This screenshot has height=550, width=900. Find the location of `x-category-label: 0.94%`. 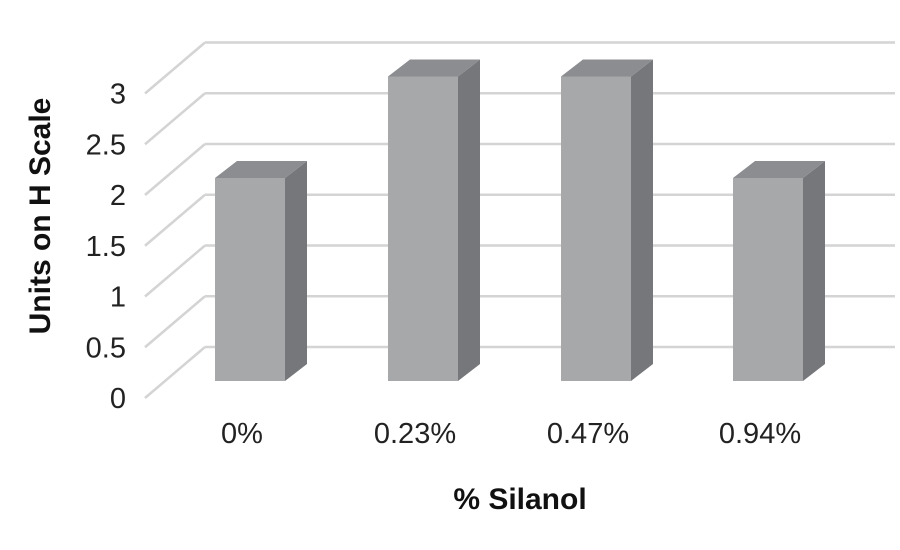

x-category-label: 0.94% is located at coordinates (760, 434).